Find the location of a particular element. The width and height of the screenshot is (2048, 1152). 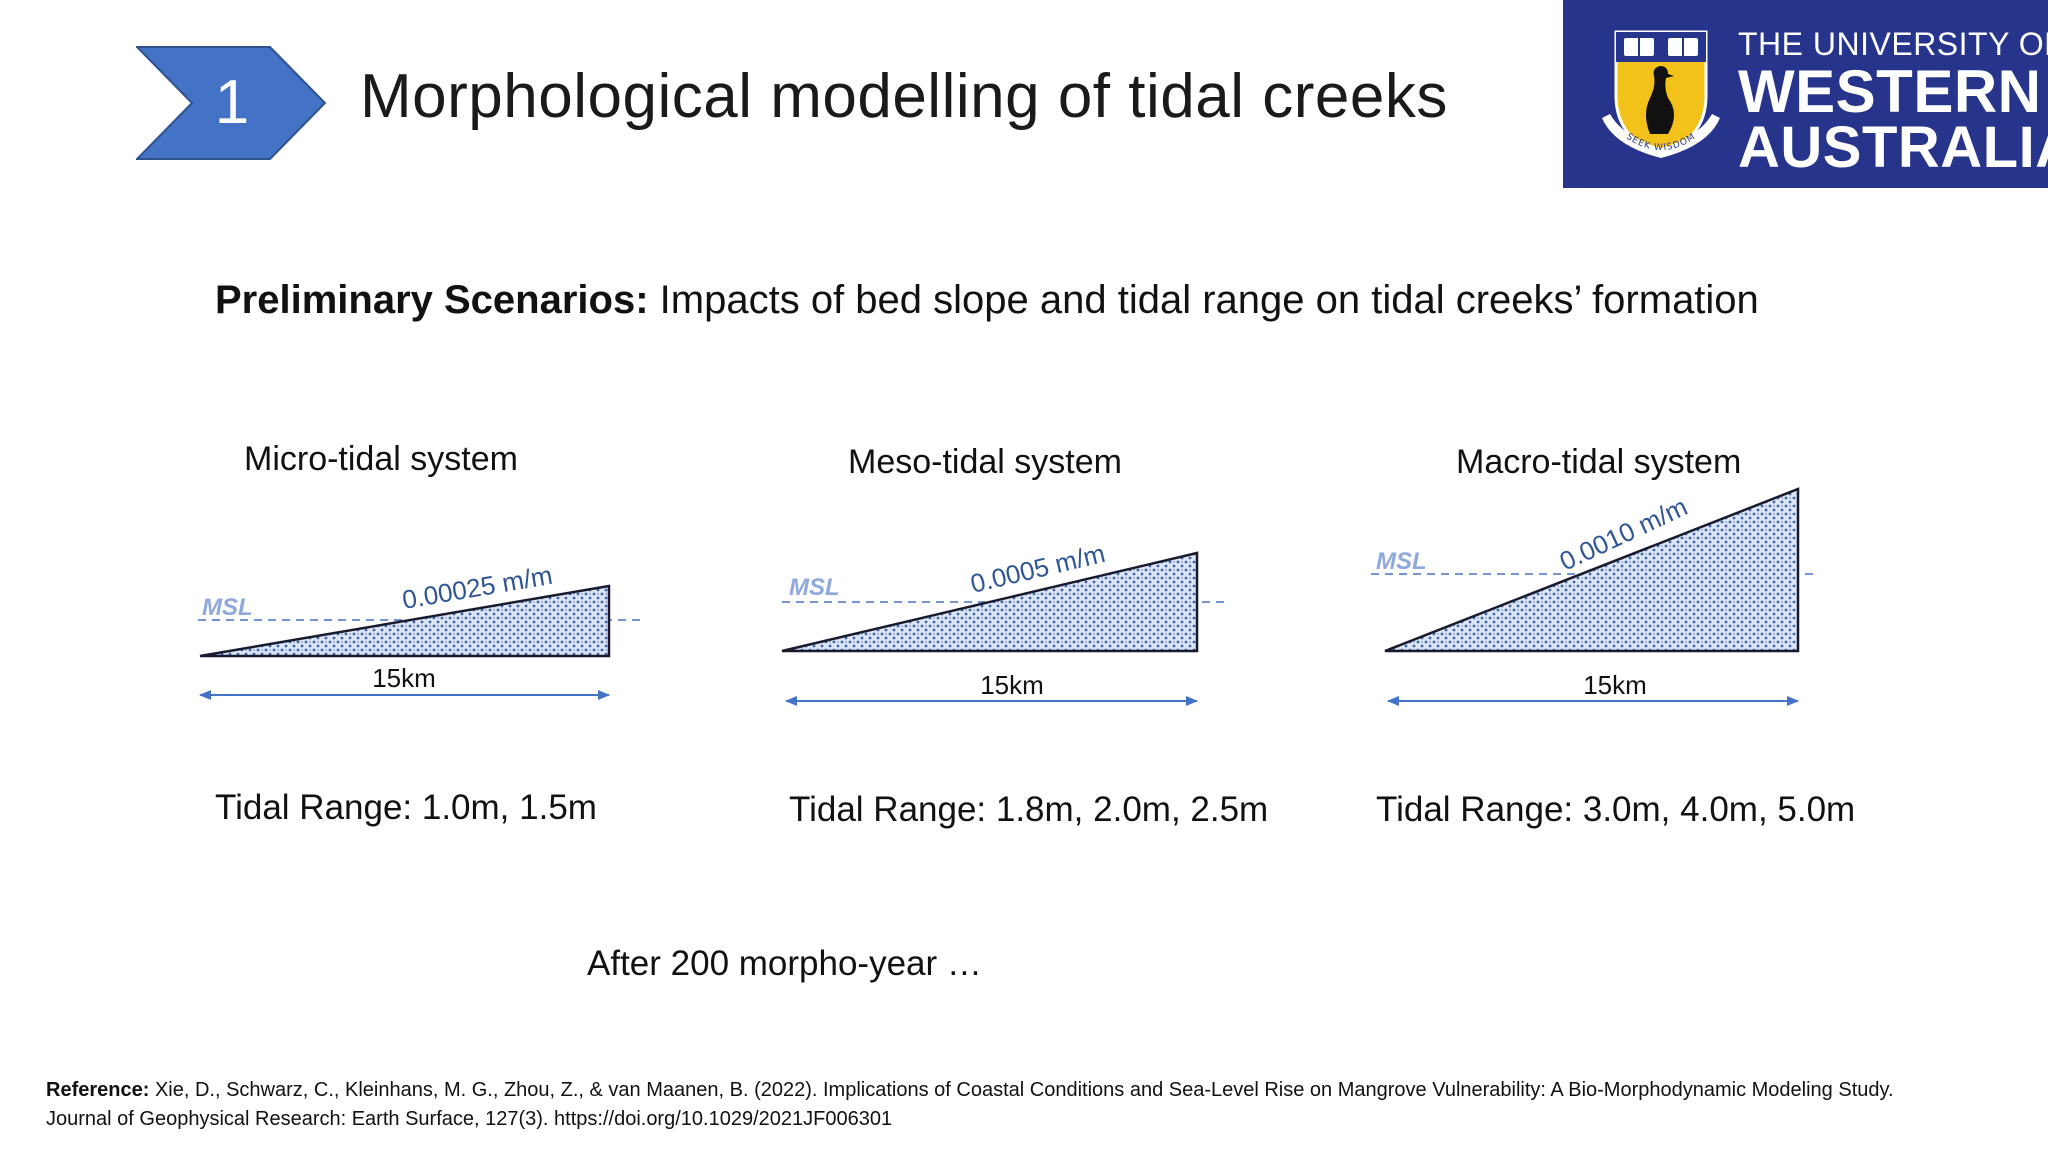

meso-tidal-title: Meso-tidal system is located at coordinates (985, 462).